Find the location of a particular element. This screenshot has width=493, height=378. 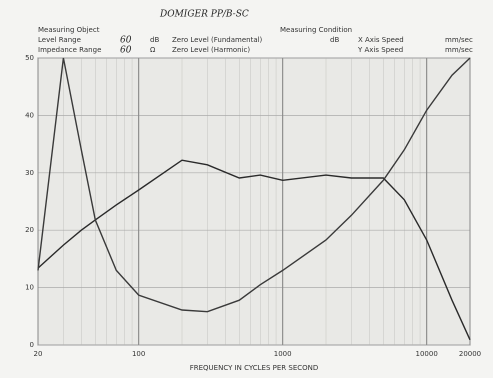

header-label: X Axis Speed is located at coordinates (381, 40).